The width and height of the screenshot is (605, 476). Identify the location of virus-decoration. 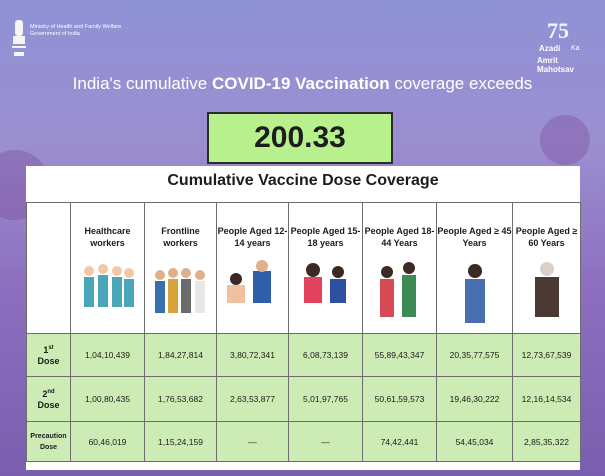
(565, 140).